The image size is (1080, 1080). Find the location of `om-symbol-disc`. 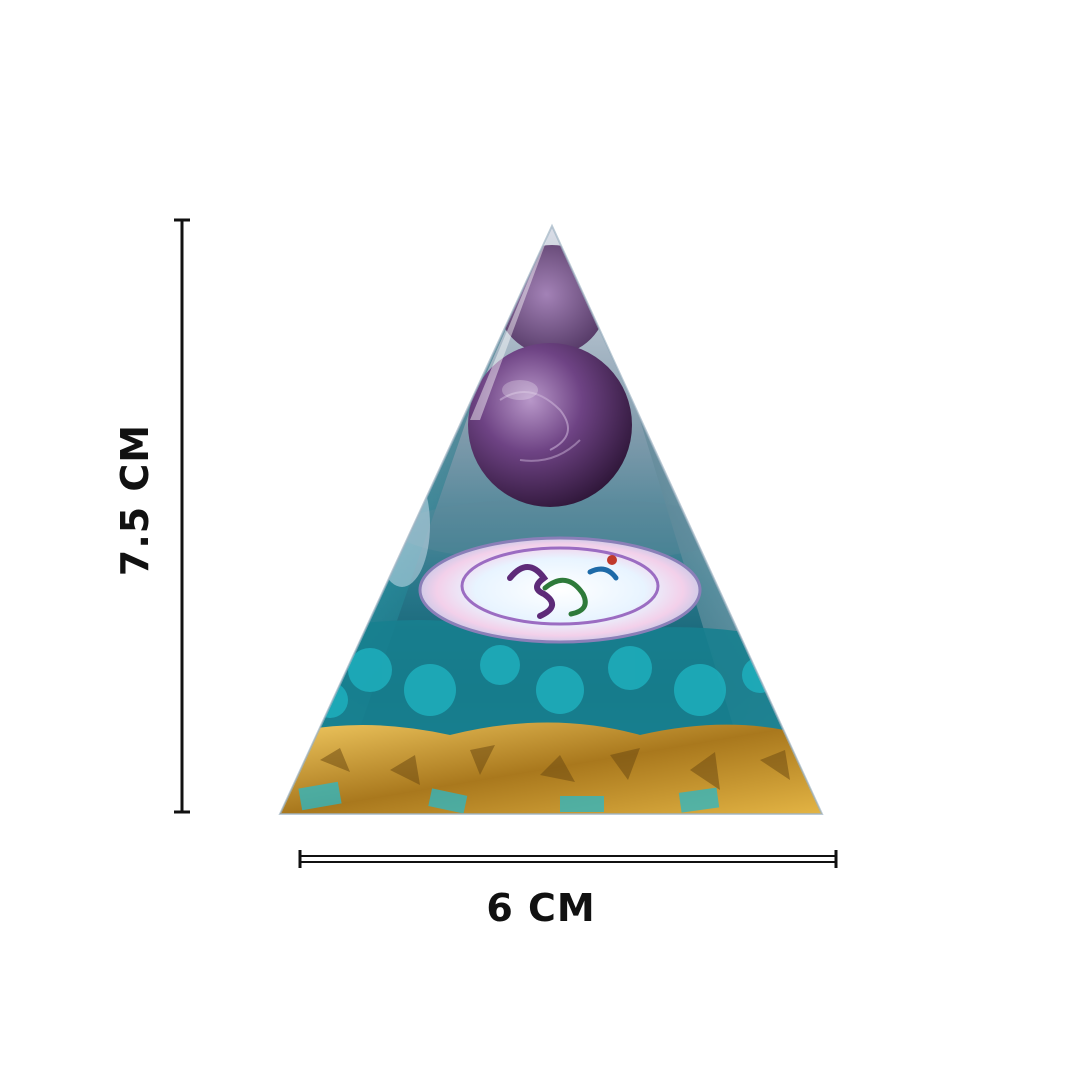

om-symbol-disc is located at coordinates (560, 590).